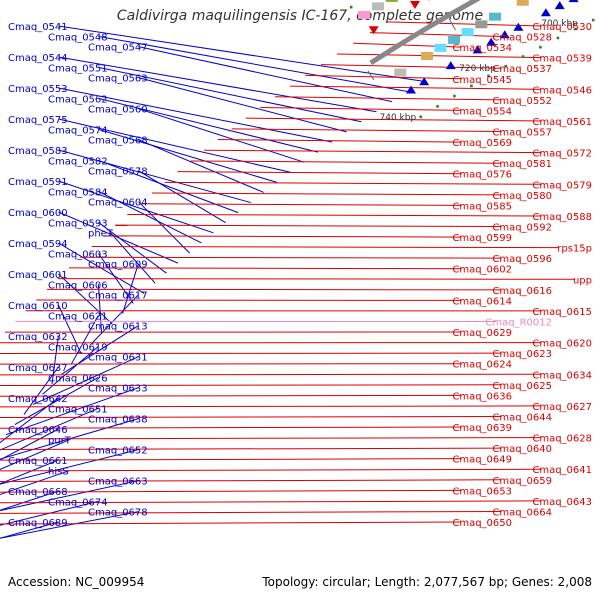 Image resolution: width=600 pixels, height=600 pixels. What do you see at coordinates (76, 582) in the screenshot?
I see `accession-text: Accession: NC_009954` at bounding box center [76, 582].